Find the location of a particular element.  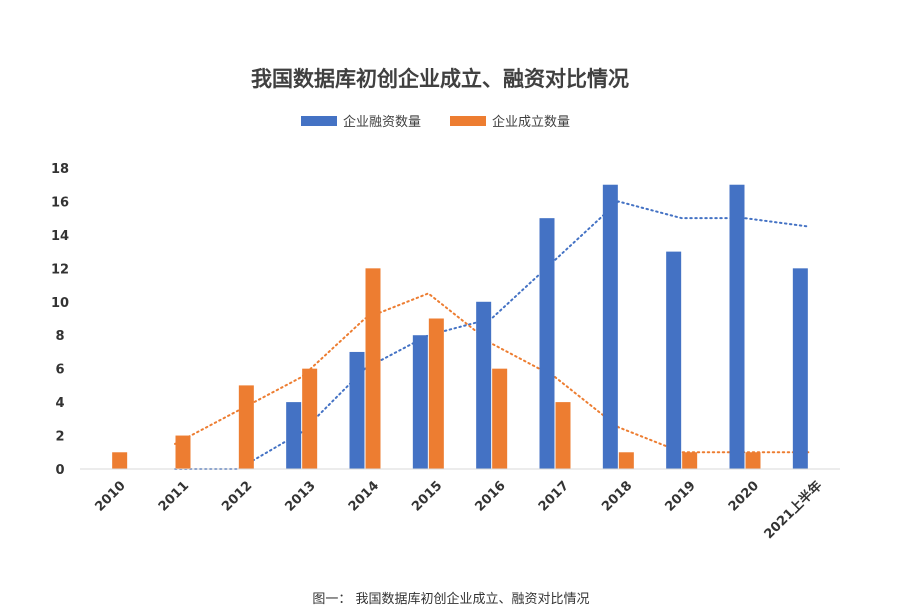

figure-caption: 图一： 我国数据库初创企业成立、融资对比情况 is located at coordinates (450, 599).